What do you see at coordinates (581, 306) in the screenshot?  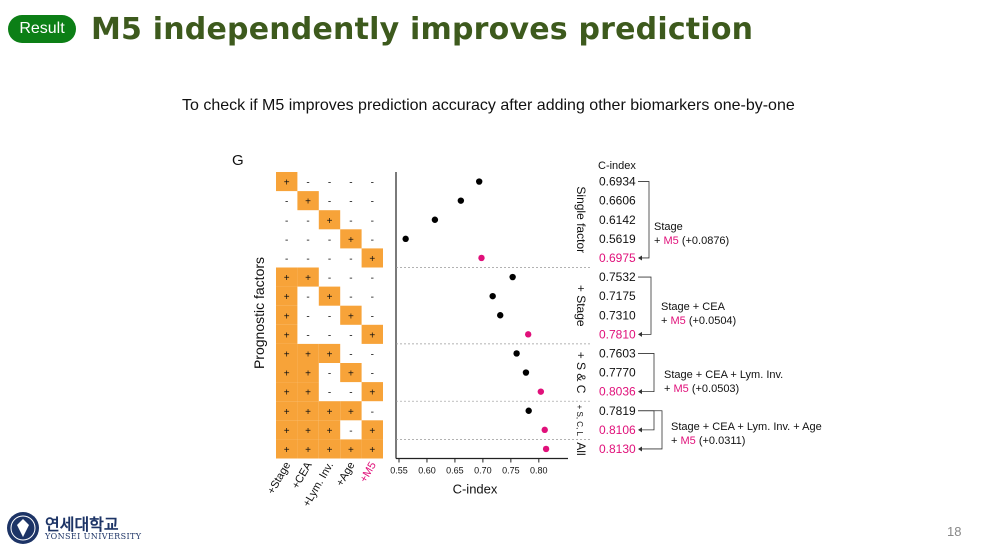 I see `group-label: + Stage` at bounding box center [581, 306].